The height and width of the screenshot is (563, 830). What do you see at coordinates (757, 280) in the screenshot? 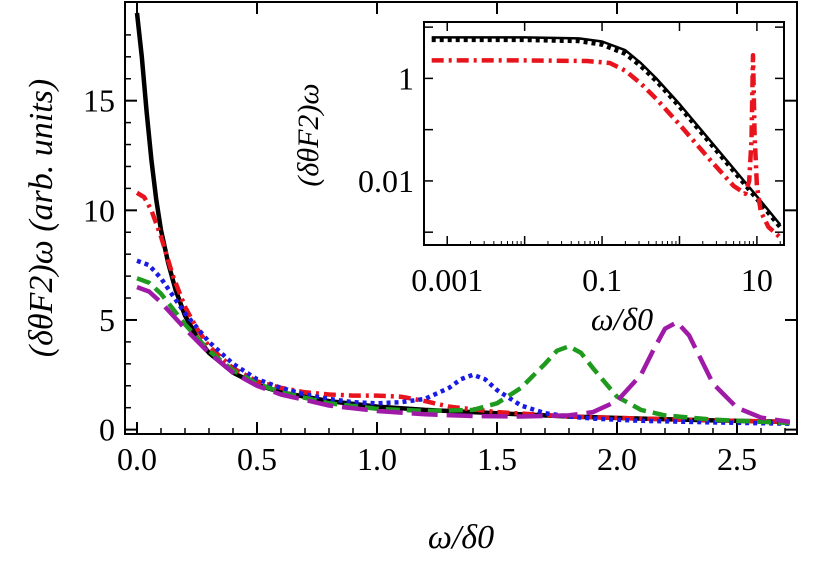
I see `inset-x-tick-label: 10` at bounding box center [757, 280].